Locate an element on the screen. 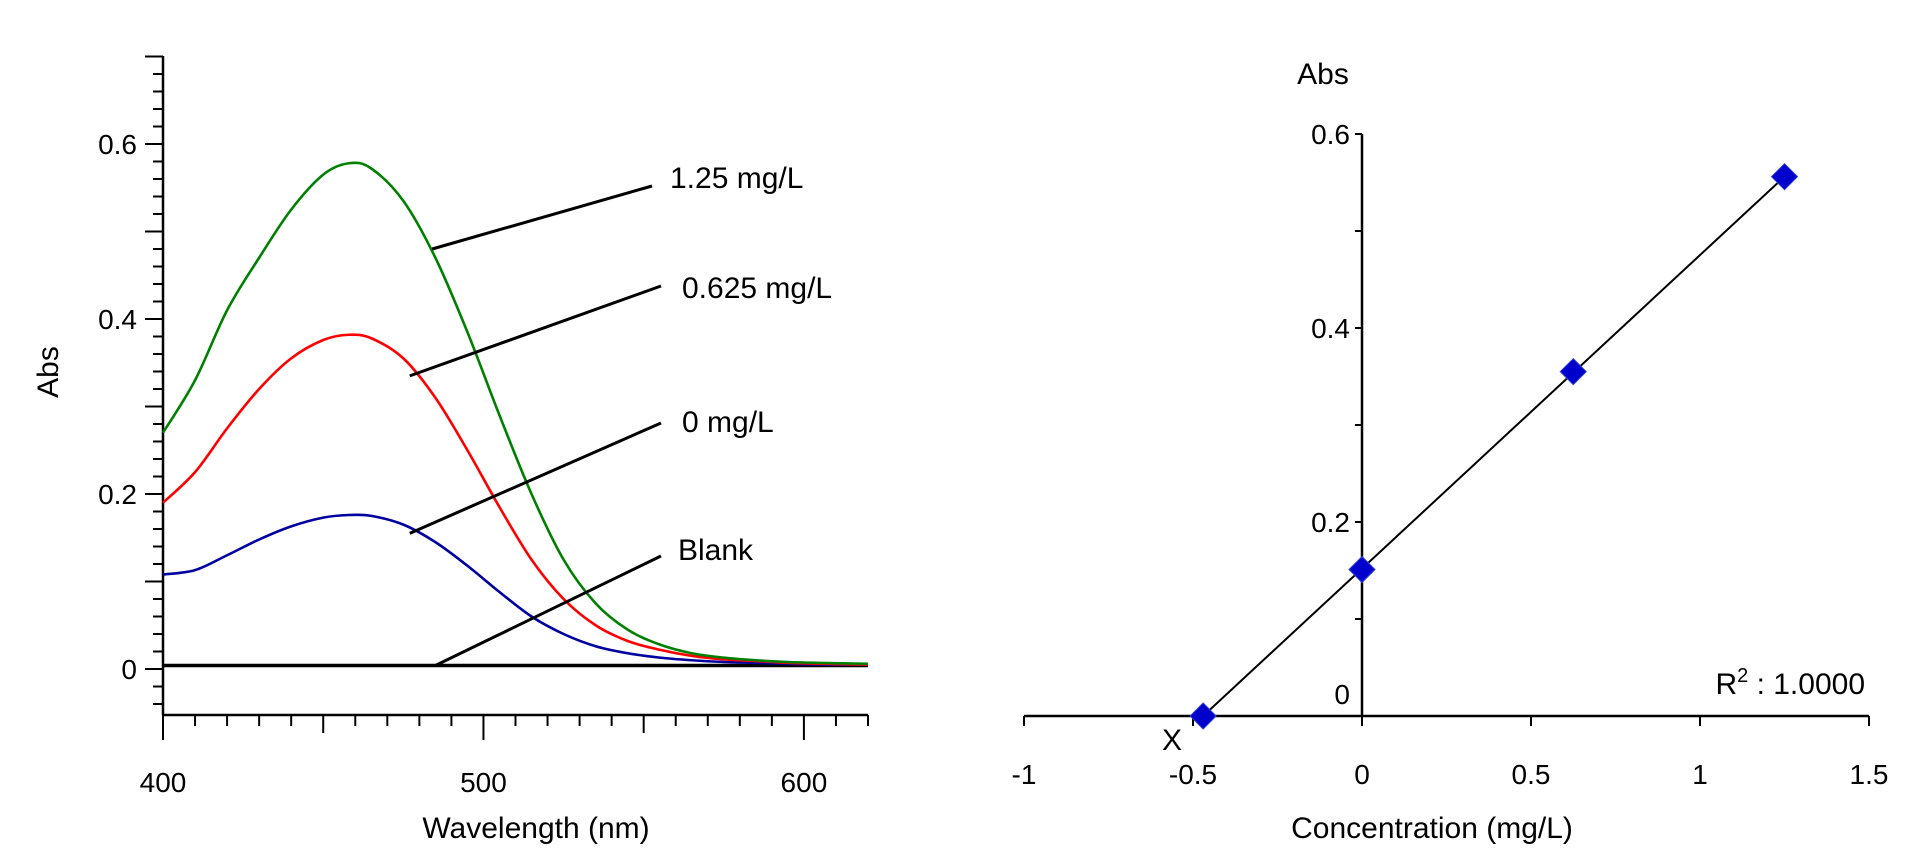  annotation-label: 0.625 mg/L is located at coordinates (757, 288).